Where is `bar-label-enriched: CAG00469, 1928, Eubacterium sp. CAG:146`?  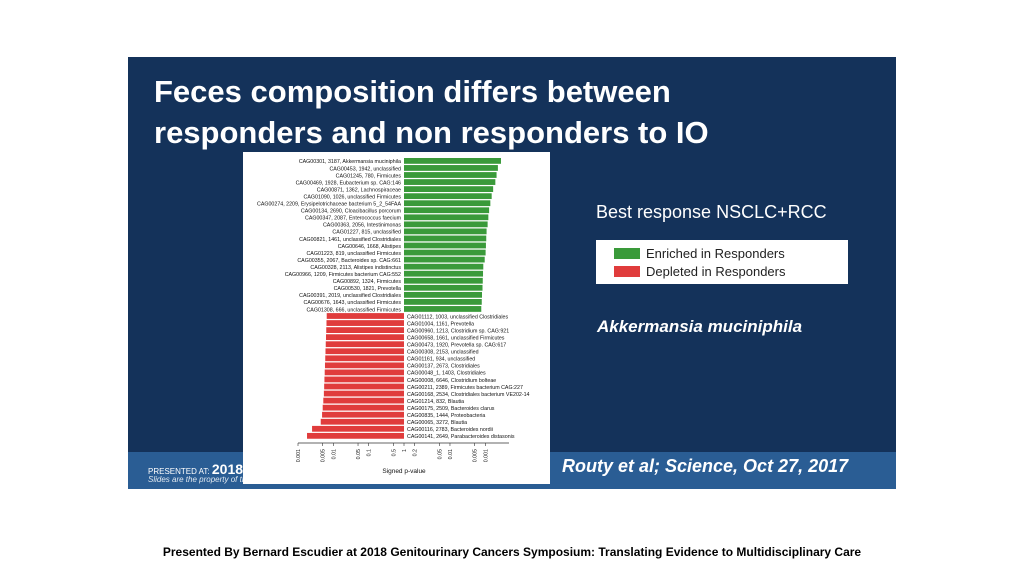
bar-label-enriched: CAG00469, 1928, Eubacterium sp. CAG:146 is located at coordinates (348, 183).